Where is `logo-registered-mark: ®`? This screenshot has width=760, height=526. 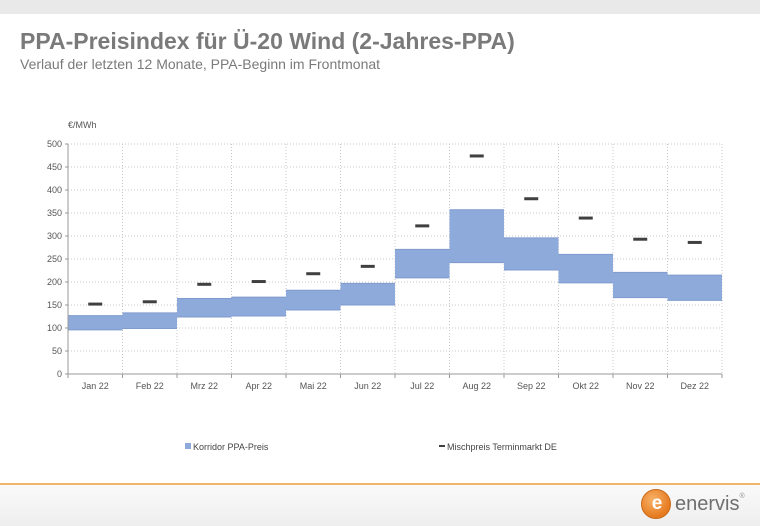 logo-registered-mark: ® is located at coordinates (742, 496).